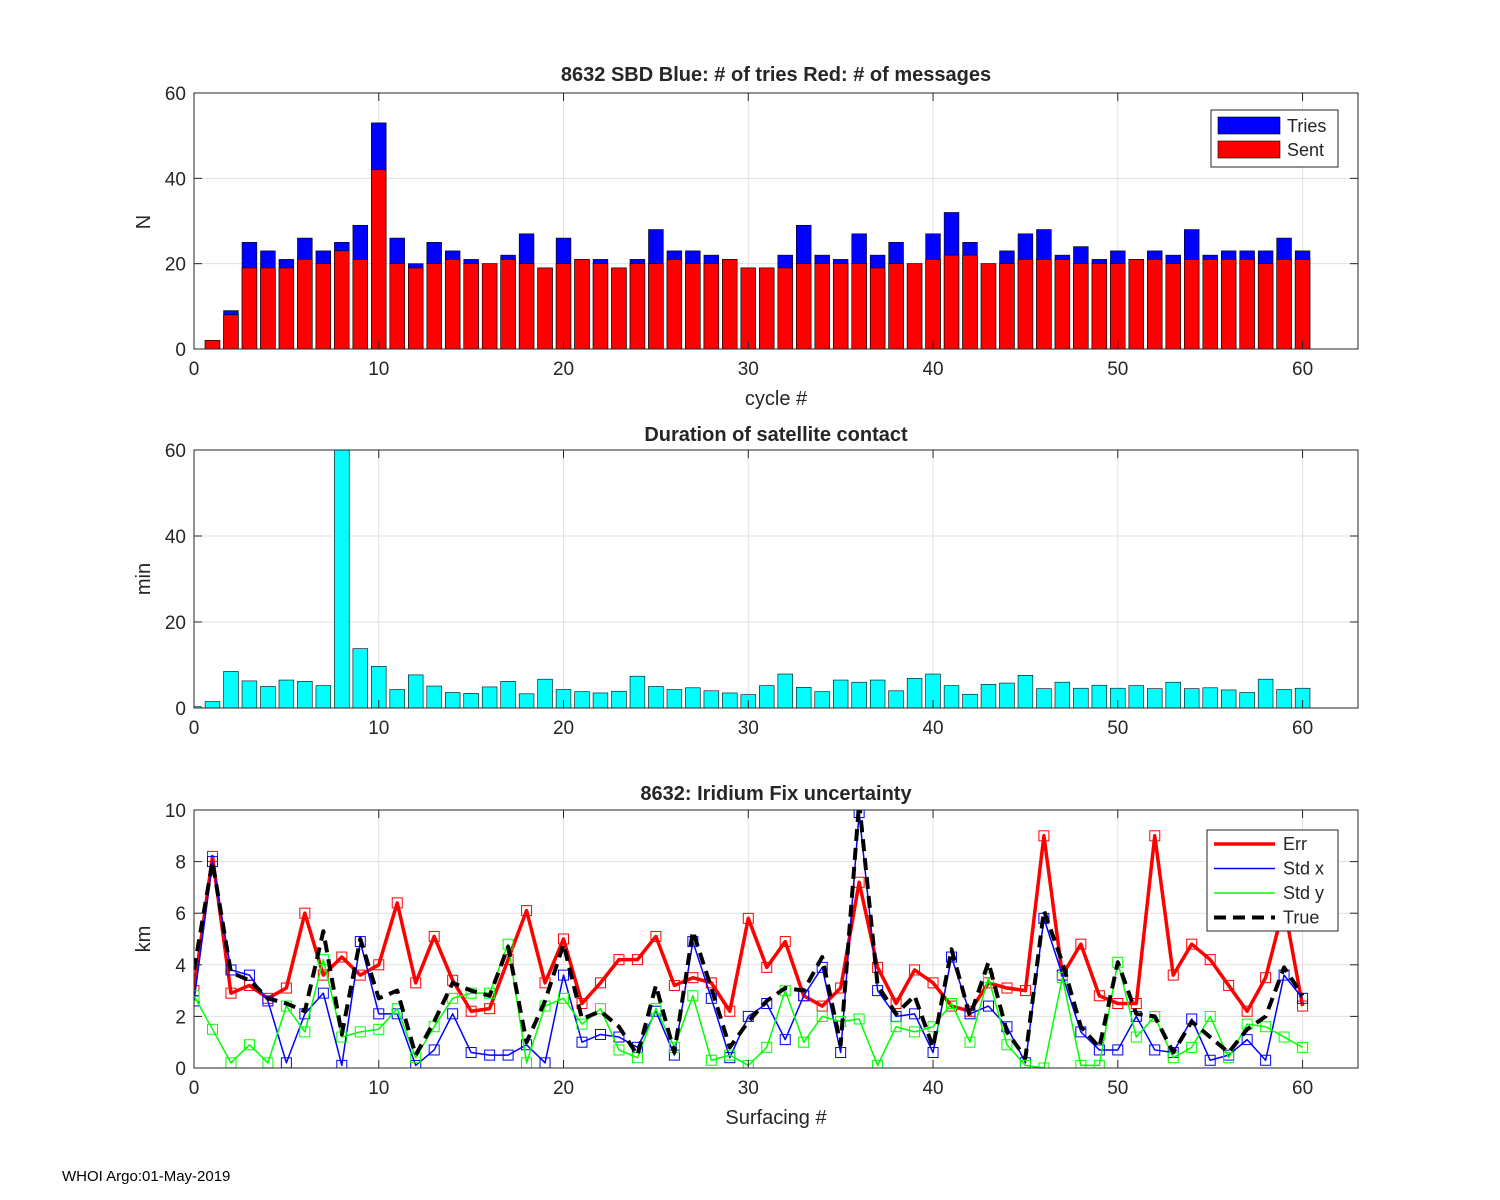 The height and width of the screenshot is (1200, 1500). Describe the element at coordinates (180, 1069) in the screenshot. I see `iridium-y-tick-label: 0` at that location.